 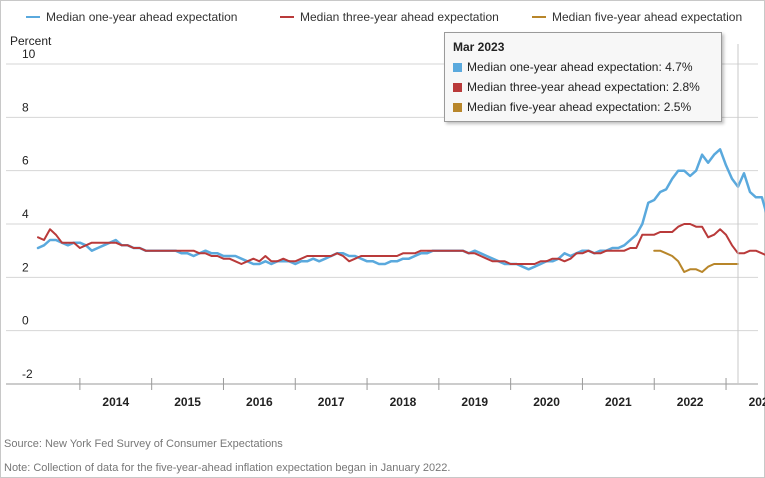 What do you see at coordinates (690, 402) in the screenshot?
I see `x-tick-label: 2022` at bounding box center [690, 402].